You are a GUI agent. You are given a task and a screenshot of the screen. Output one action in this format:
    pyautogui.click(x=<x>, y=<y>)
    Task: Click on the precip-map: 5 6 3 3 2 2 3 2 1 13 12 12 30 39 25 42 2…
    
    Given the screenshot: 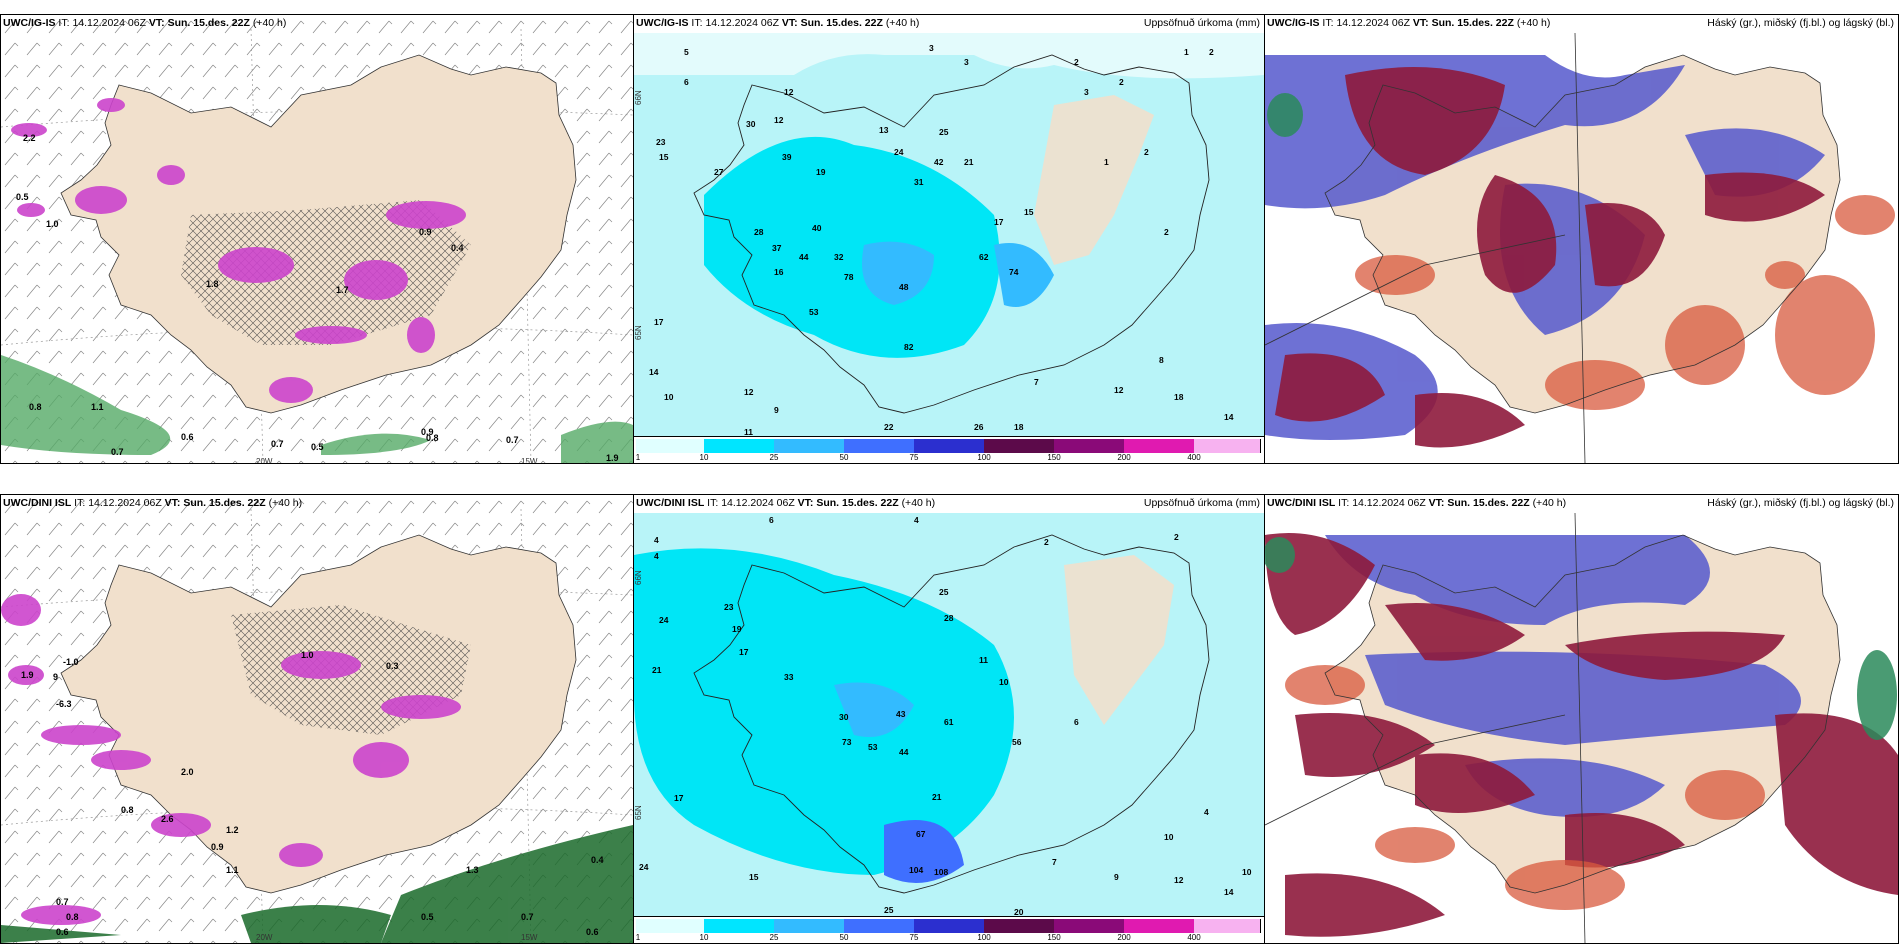 What is the action you would take?
    pyautogui.click(x=949, y=238)
    